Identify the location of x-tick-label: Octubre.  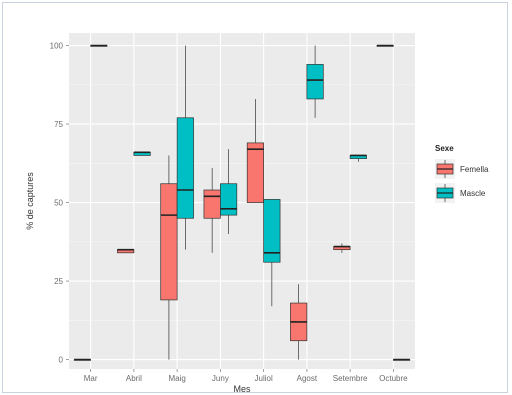
(393, 378).